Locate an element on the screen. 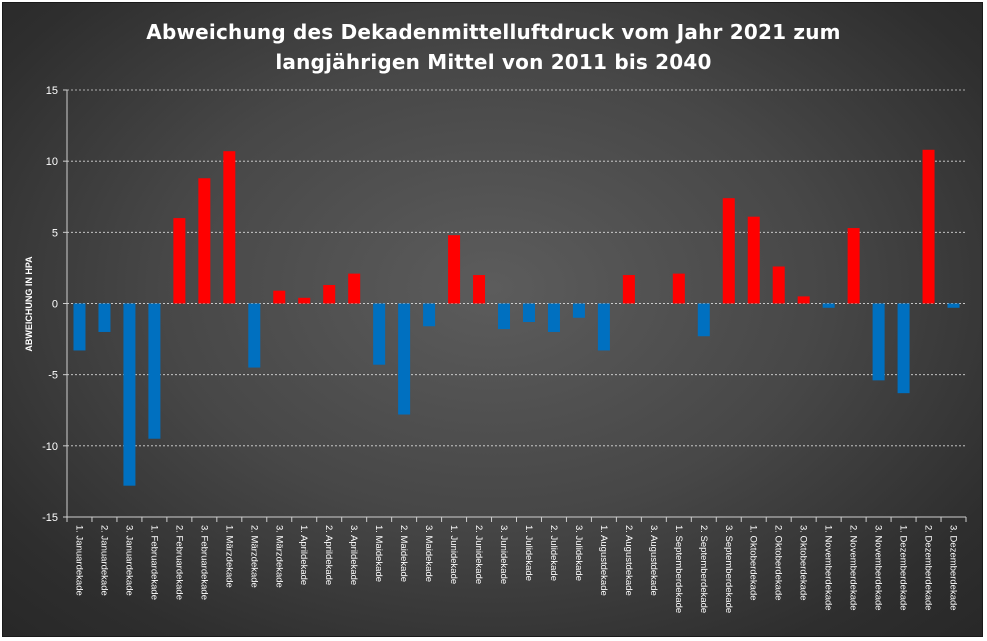 Image resolution: width=987 pixels, height=641 pixels. x-tick-label: 2. Aprildekade is located at coordinates (328, 555).